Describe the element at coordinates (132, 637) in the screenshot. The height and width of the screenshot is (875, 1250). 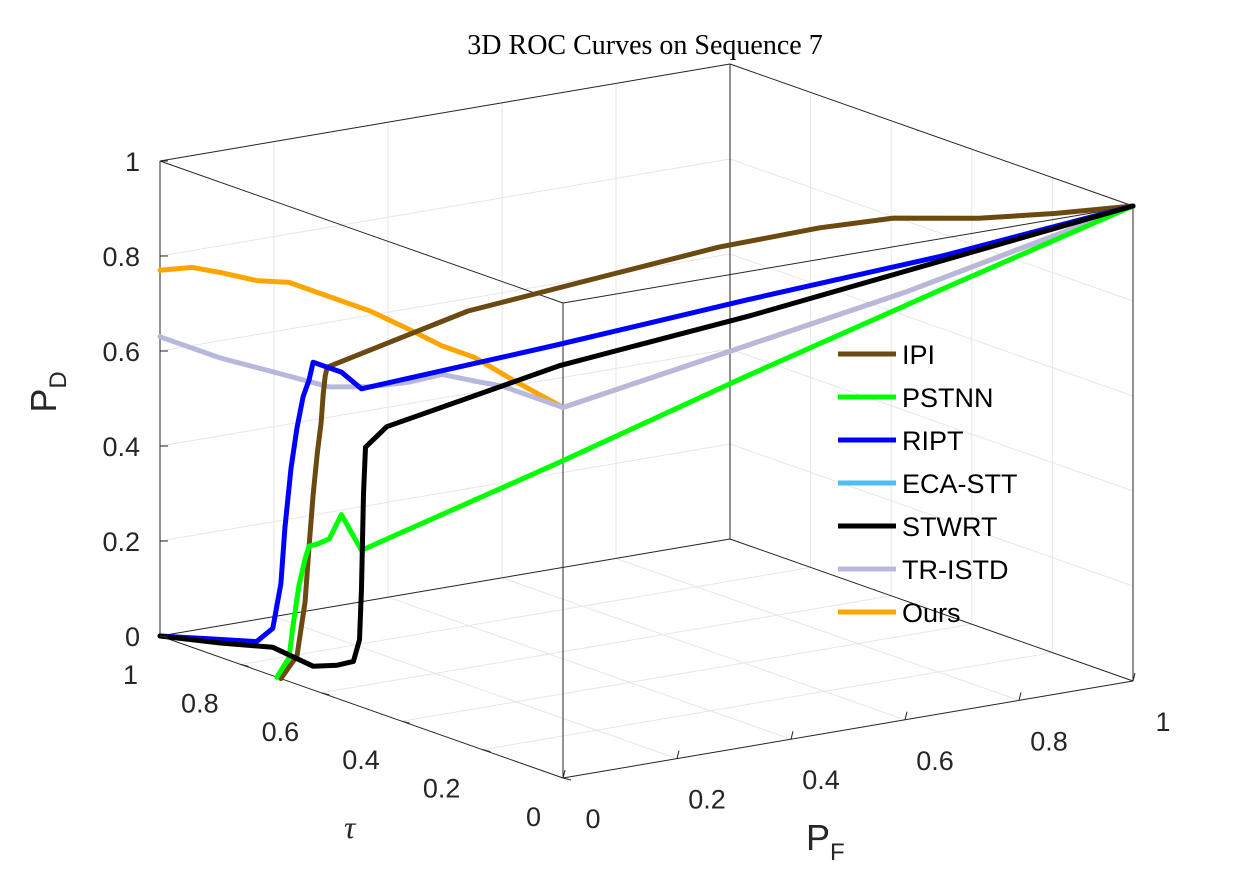
I see `pd-tick-label: 0` at that location.